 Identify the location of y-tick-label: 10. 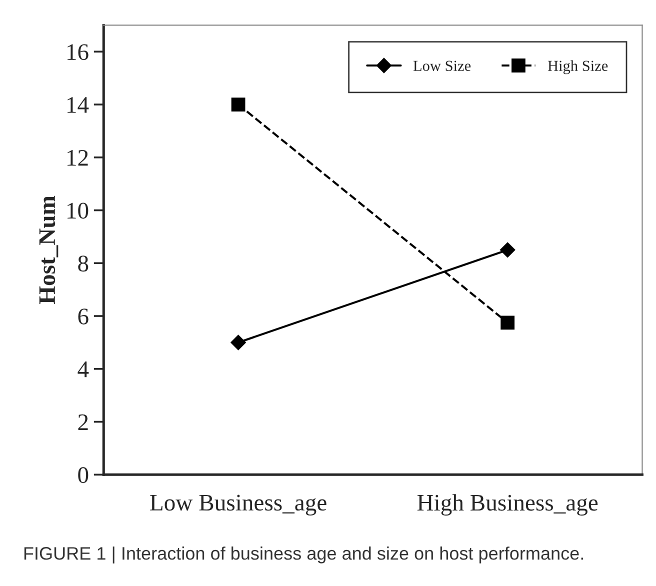
(78, 210).